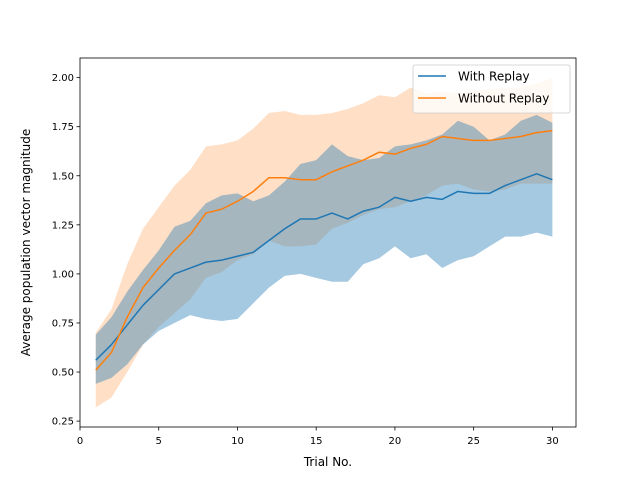 Image resolution: width=640 pixels, height=484 pixels. I want to click on x-tick-label: 5, so click(159, 441).